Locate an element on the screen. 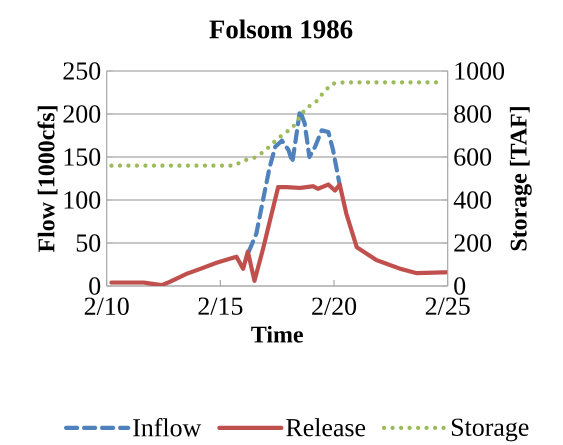 The image size is (563, 445). x-tick-label: 2/10 is located at coordinates (106, 306).